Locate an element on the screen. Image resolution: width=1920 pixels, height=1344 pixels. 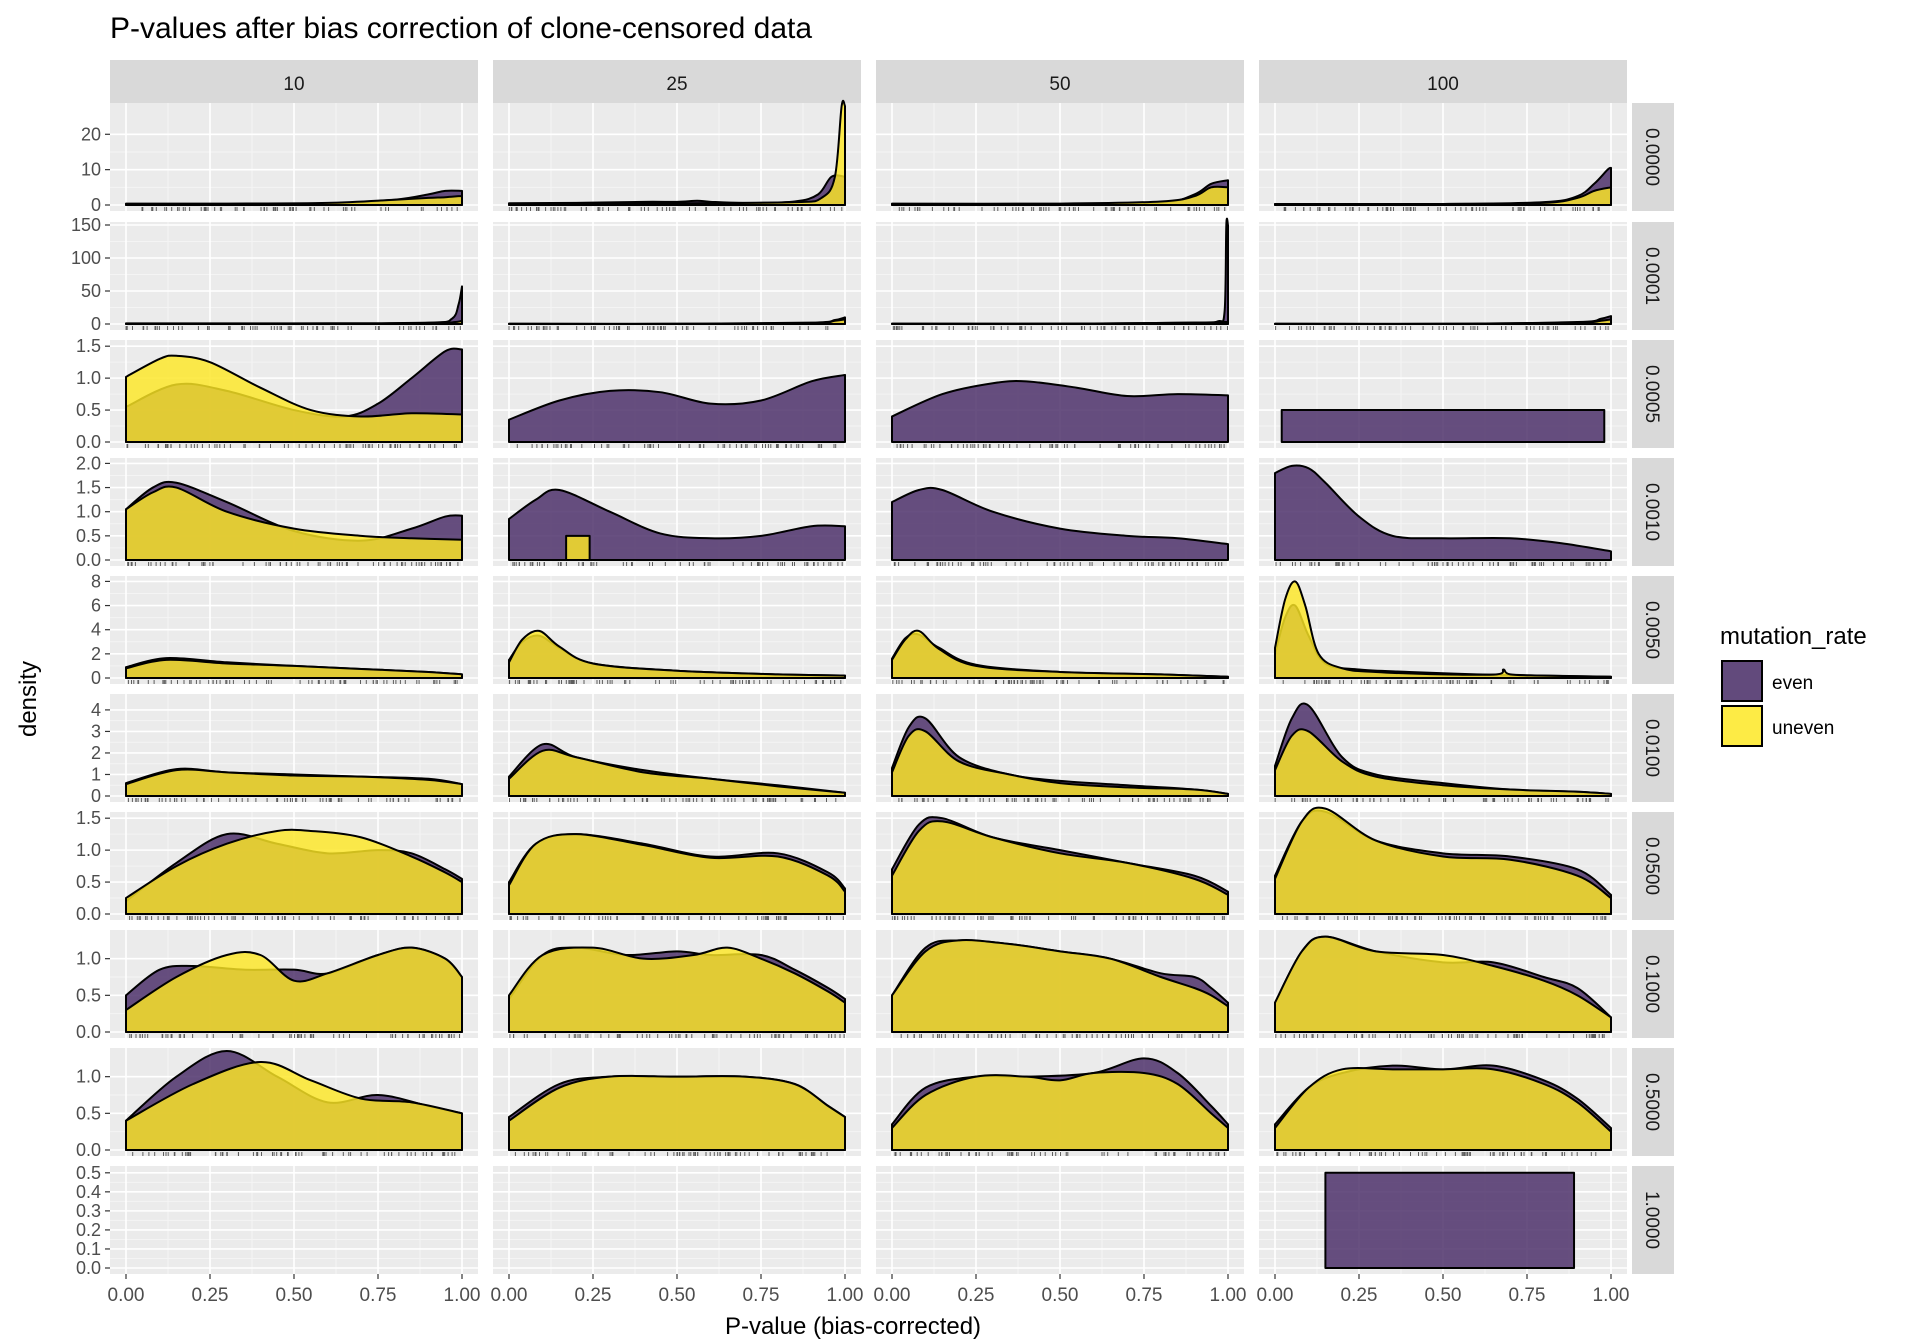
column-strip-label: 25 is located at coordinates (676, 84).